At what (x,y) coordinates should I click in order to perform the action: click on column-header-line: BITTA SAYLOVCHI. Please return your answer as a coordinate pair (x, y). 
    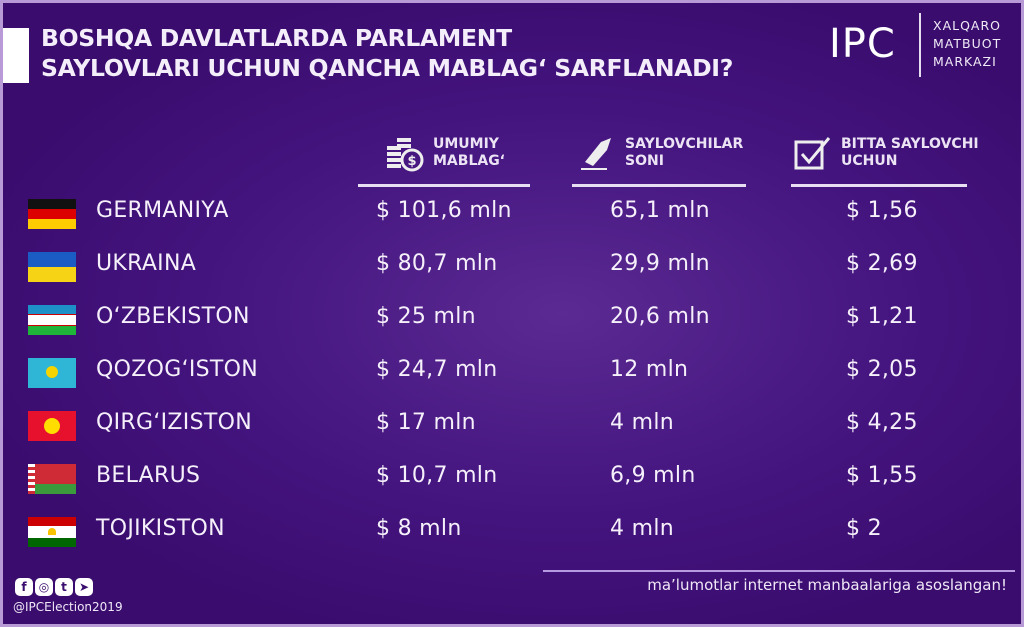
    Looking at the image, I should click on (910, 144).